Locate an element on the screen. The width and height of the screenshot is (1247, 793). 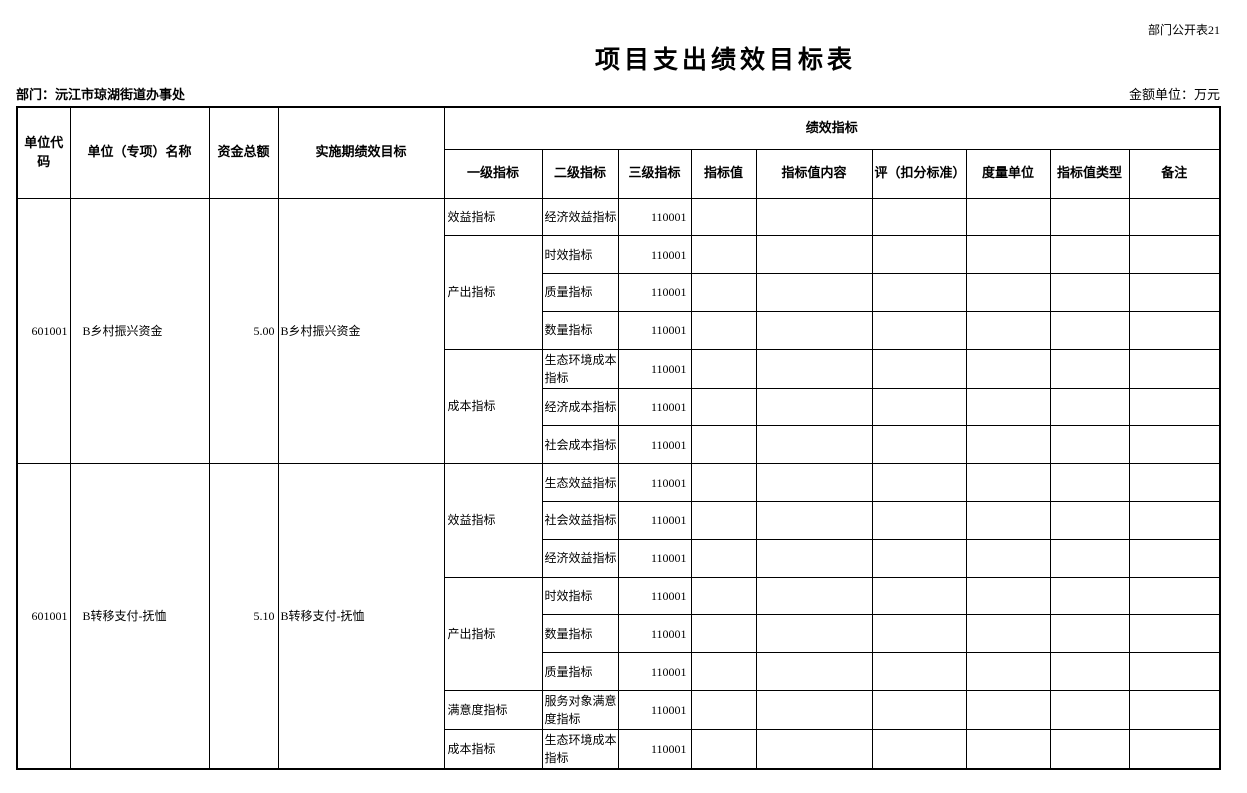
table-row: 满意度指标 服务对象满意度指标 110001 is located at coordinates (619, 710).